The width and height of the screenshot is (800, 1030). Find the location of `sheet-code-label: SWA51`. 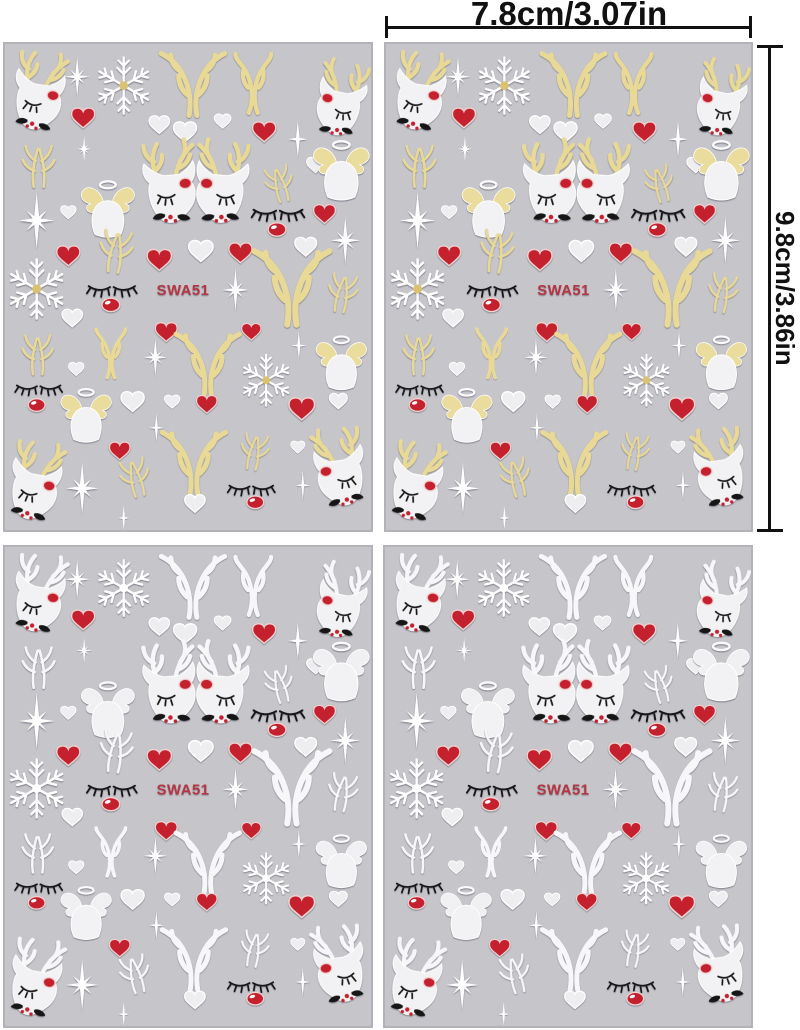

sheet-code-label: SWA51 is located at coordinates (183, 790).